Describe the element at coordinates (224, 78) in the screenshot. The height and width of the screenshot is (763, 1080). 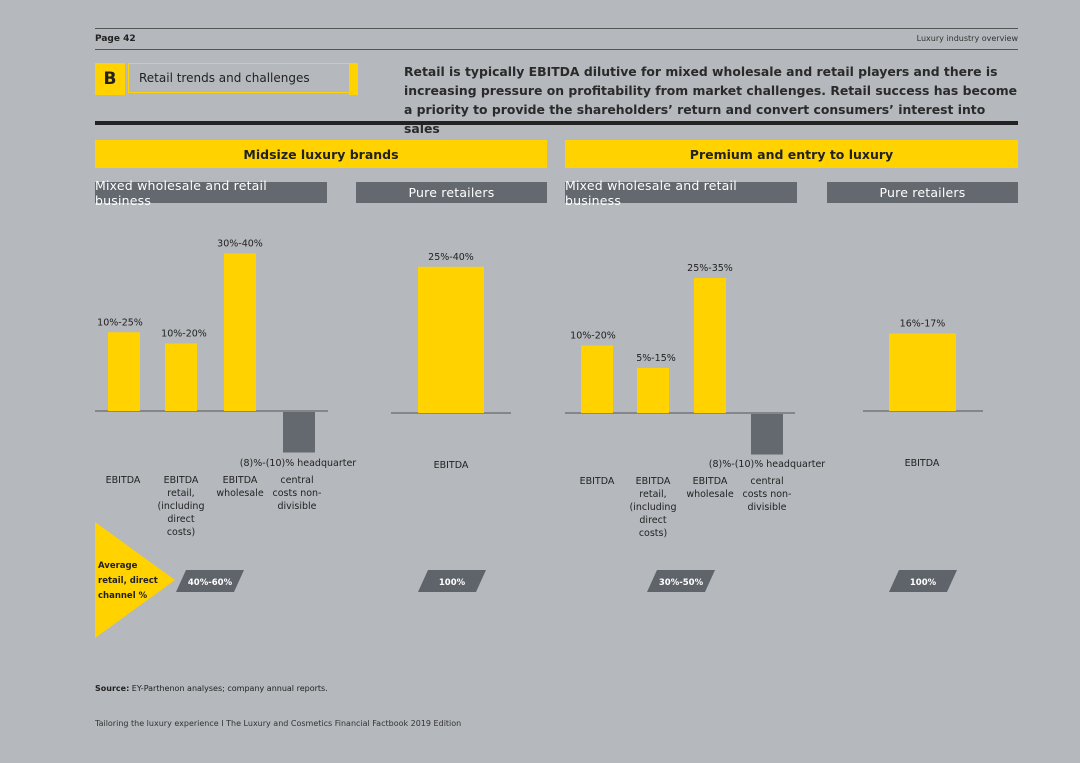
I see `section-title: Retail trends and challenges` at that location.